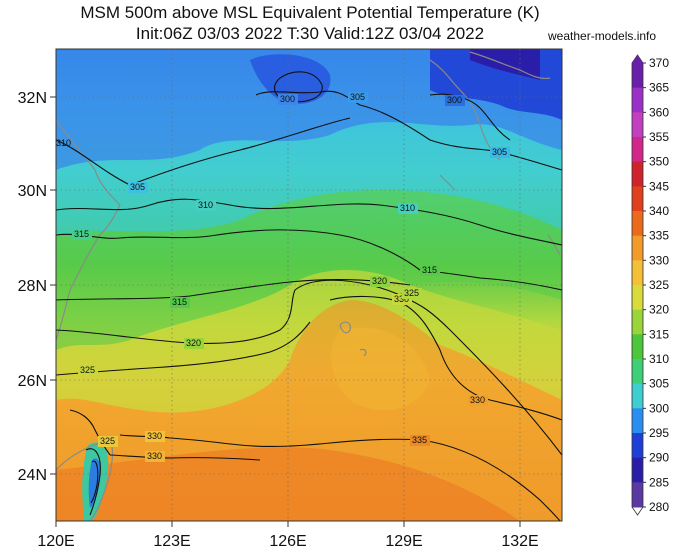 This screenshot has width=680, height=551. I want to click on colorbar-label: 290, so click(659, 458).